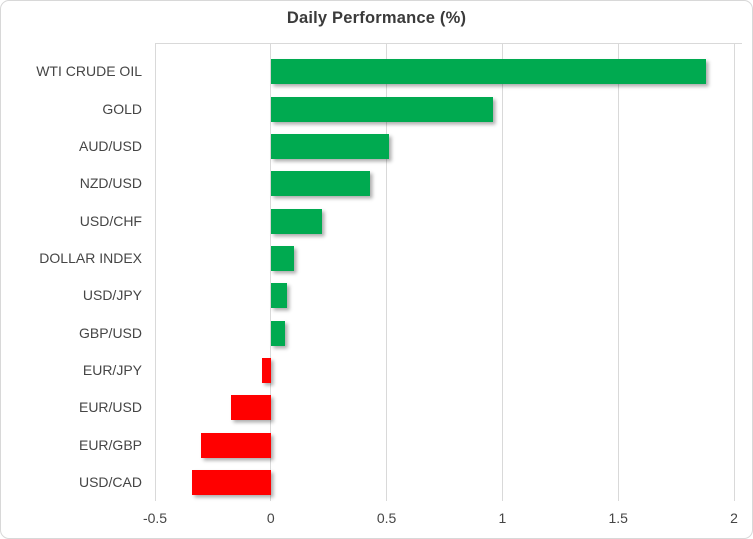  I want to click on x-tick-label-1: 1, so click(502, 518).